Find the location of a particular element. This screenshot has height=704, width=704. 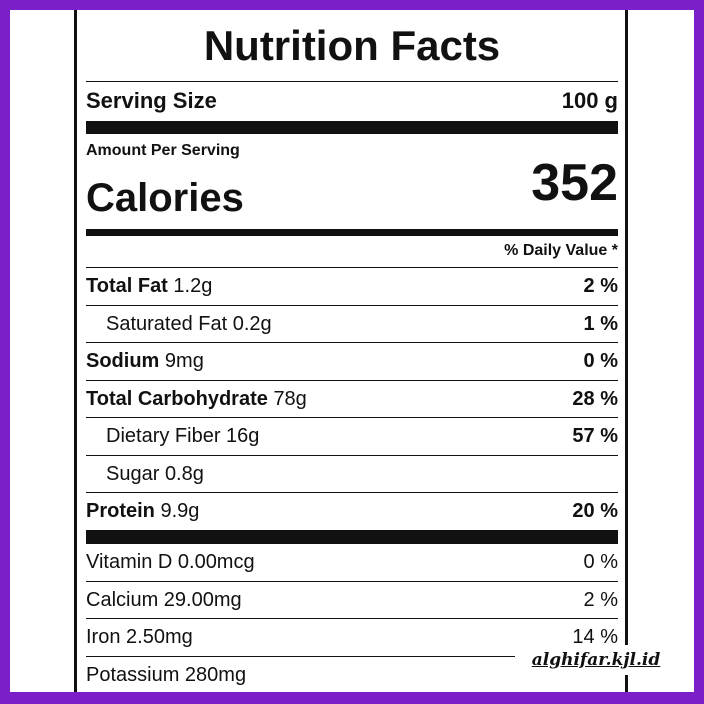

dv-header: % Daily Value * is located at coordinates (561, 250).